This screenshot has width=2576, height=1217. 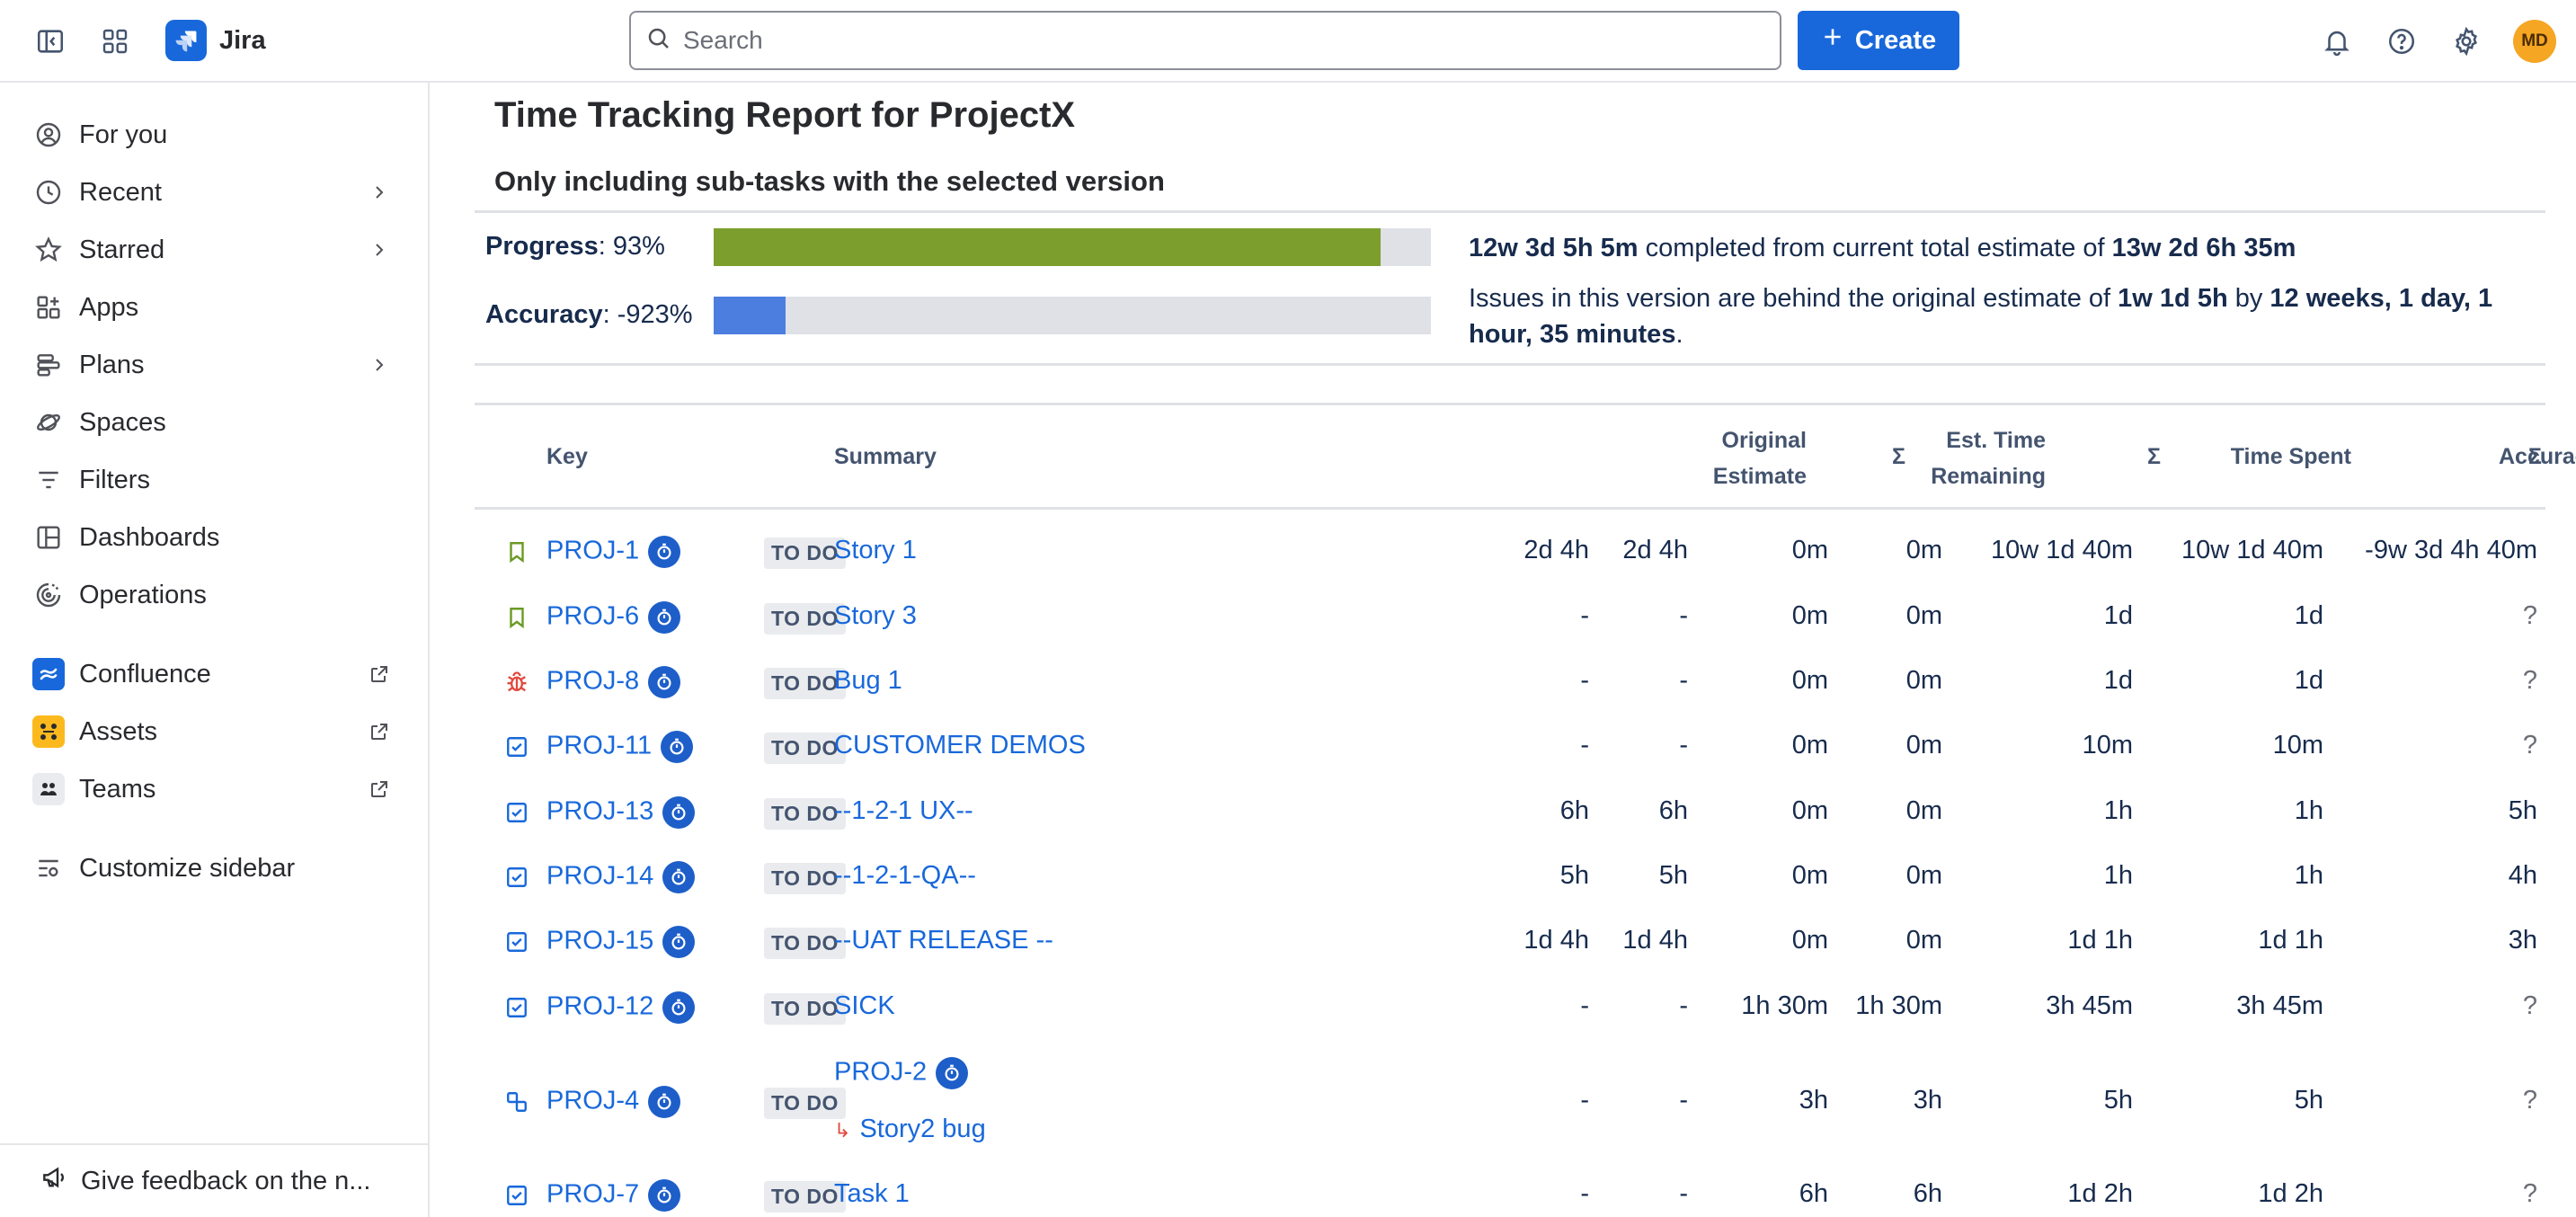 What do you see at coordinates (516, 551) in the screenshot?
I see `story-icon` at bounding box center [516, 551].